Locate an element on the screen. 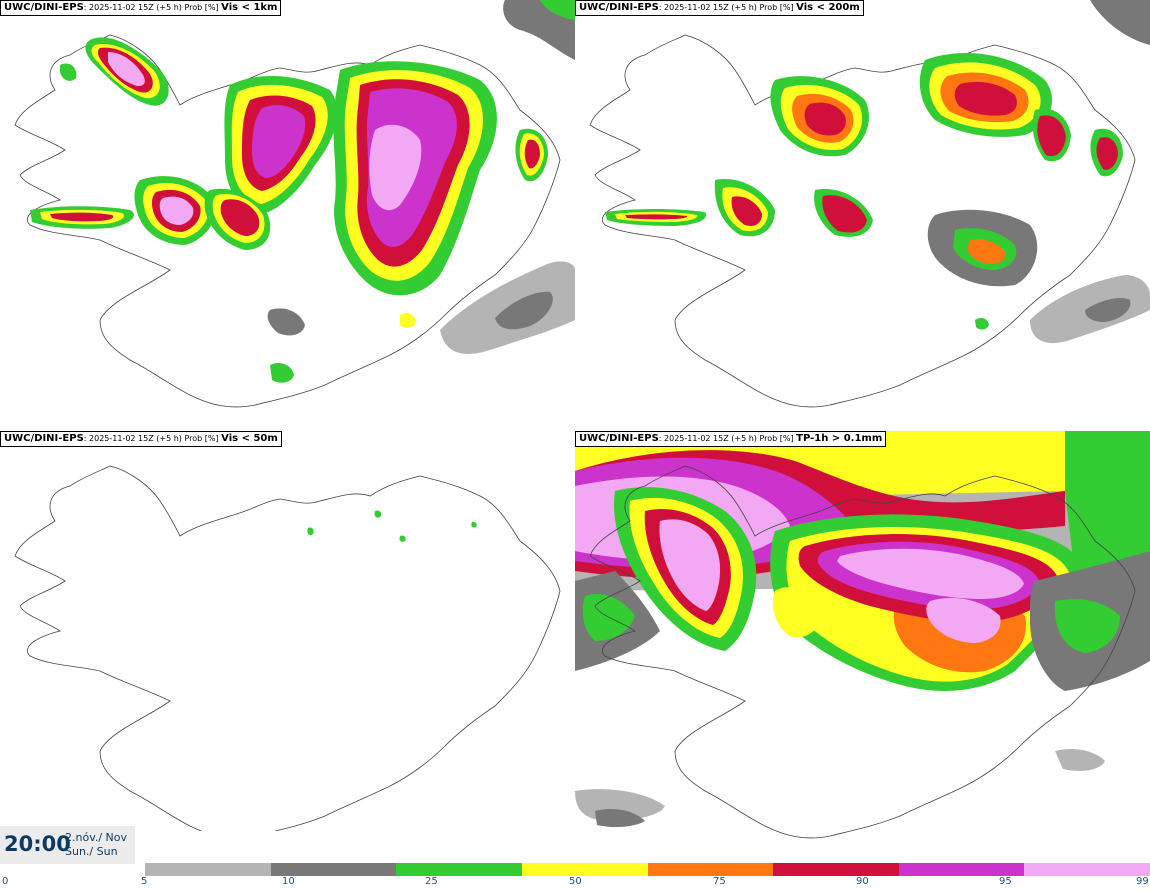 The image size is (1150, 891). colorbar-tick: 95 is located at coordinates (1005, 881).